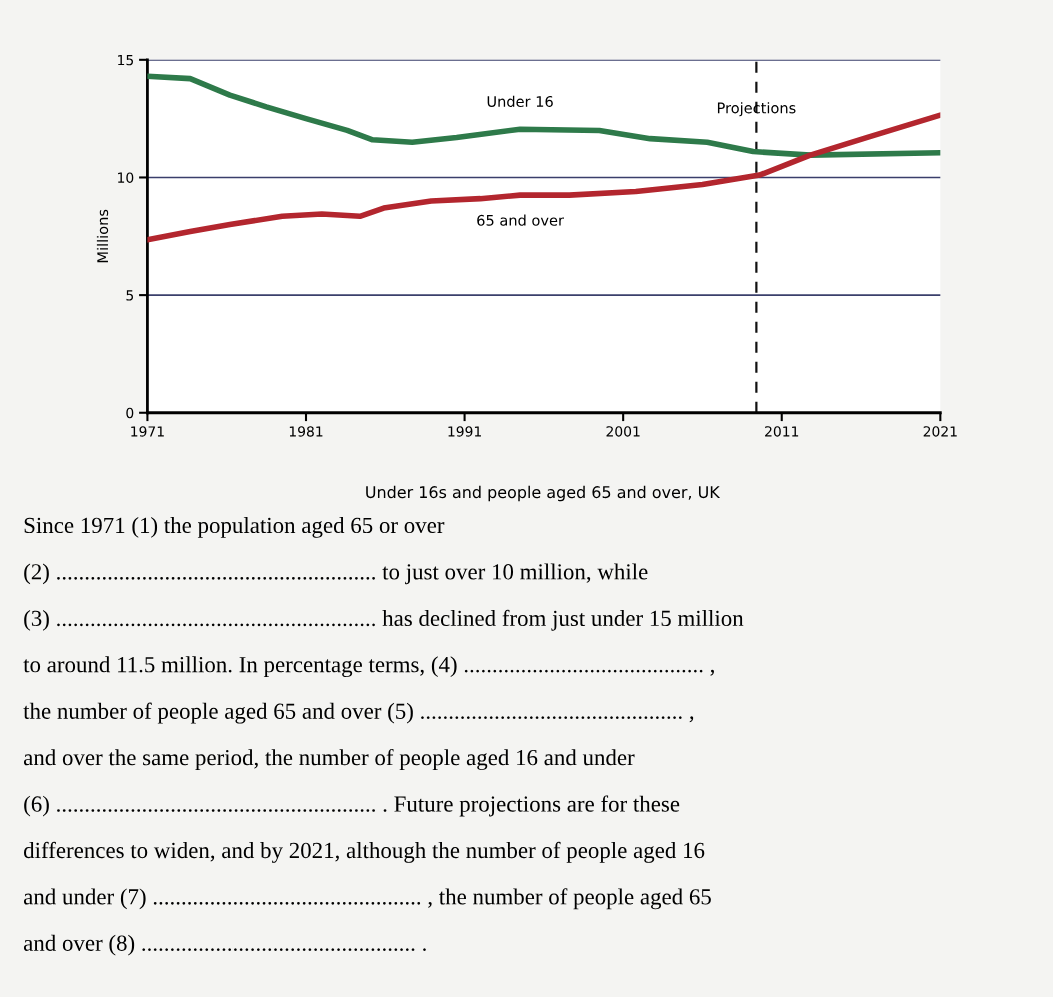 The width and height of the screenshot is (1053, 997). Describe the element at coordinates (368, 667) in the screenshot. I see `text: to around 11.5 million. In percentage terms, (4) .......................................... ,` at that location.